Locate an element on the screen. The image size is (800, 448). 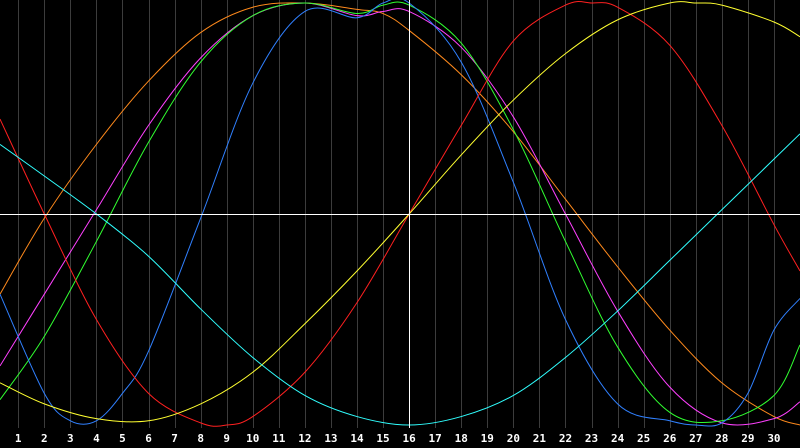
x-tick-label-23: 23 is located at coordinates (591, 438).